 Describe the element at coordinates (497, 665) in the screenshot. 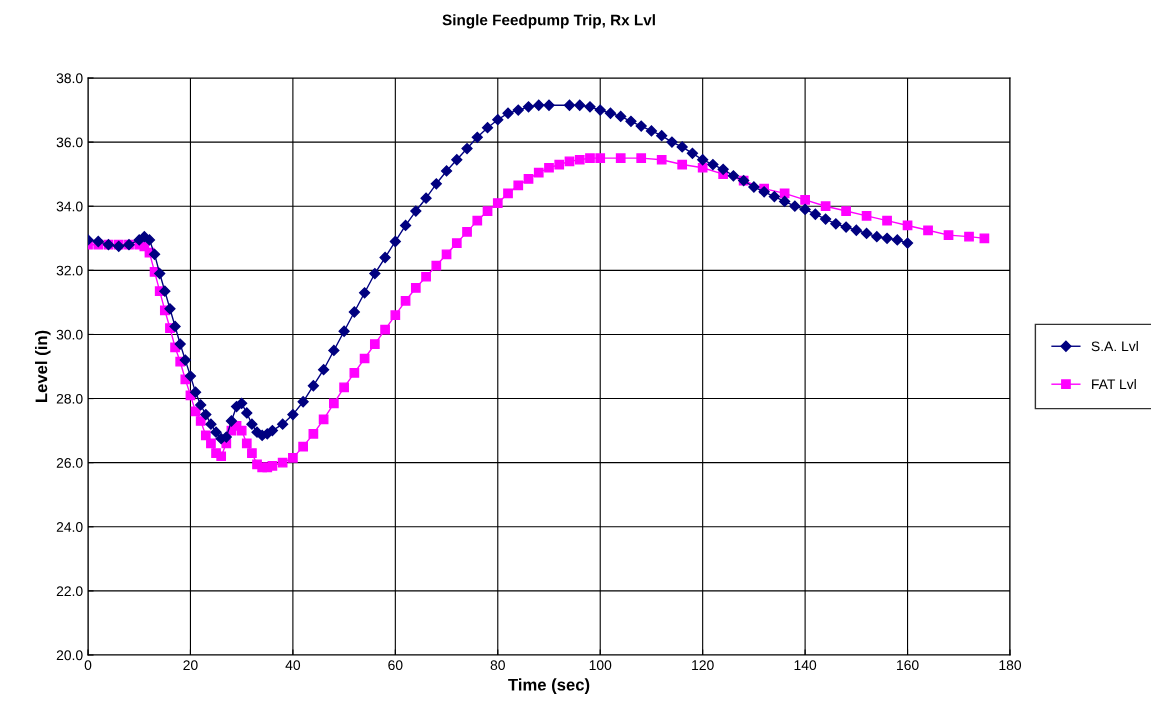

I see `x-tick-label: 80` at that location.